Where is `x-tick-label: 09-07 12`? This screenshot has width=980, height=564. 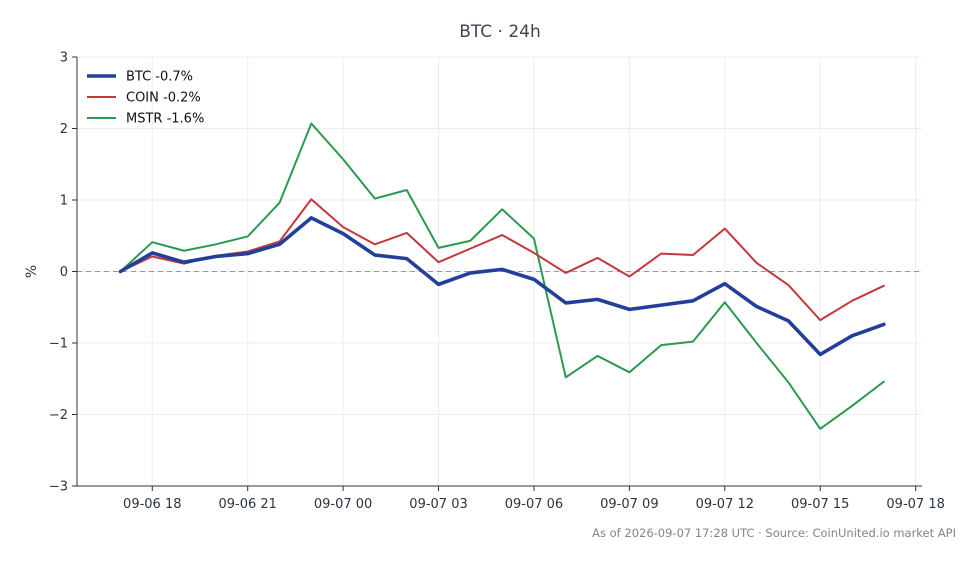 x-tick-label: 09-07 12 is located at coordinates (725, 504).